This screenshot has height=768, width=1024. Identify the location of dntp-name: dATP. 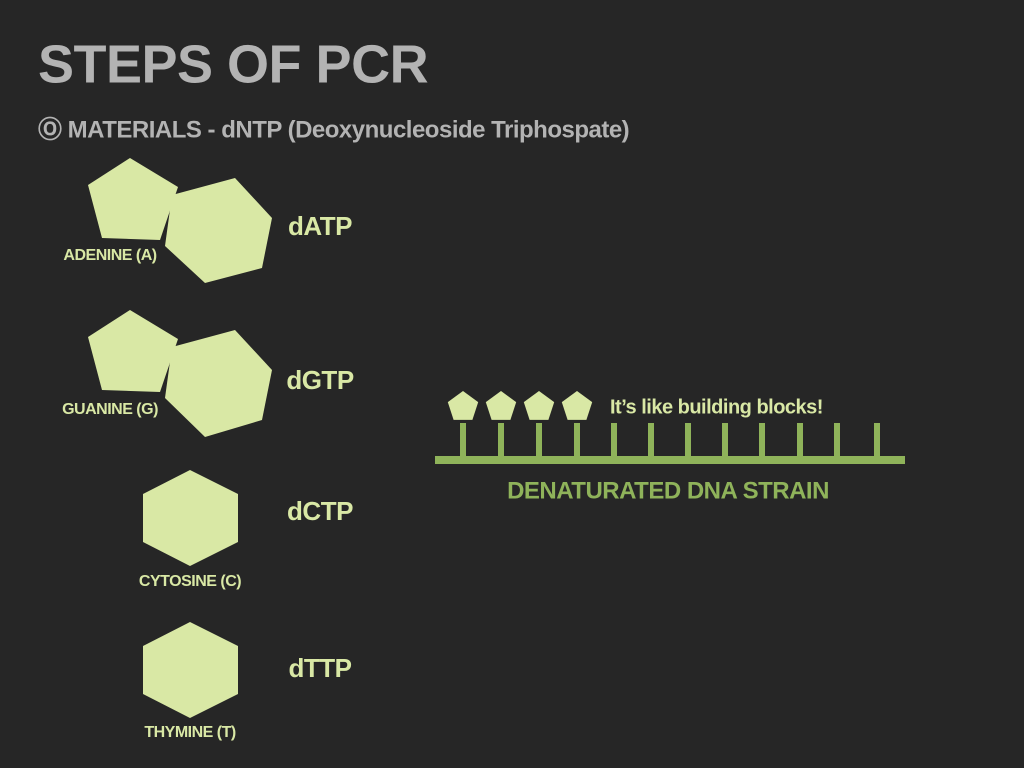
(320, 226).